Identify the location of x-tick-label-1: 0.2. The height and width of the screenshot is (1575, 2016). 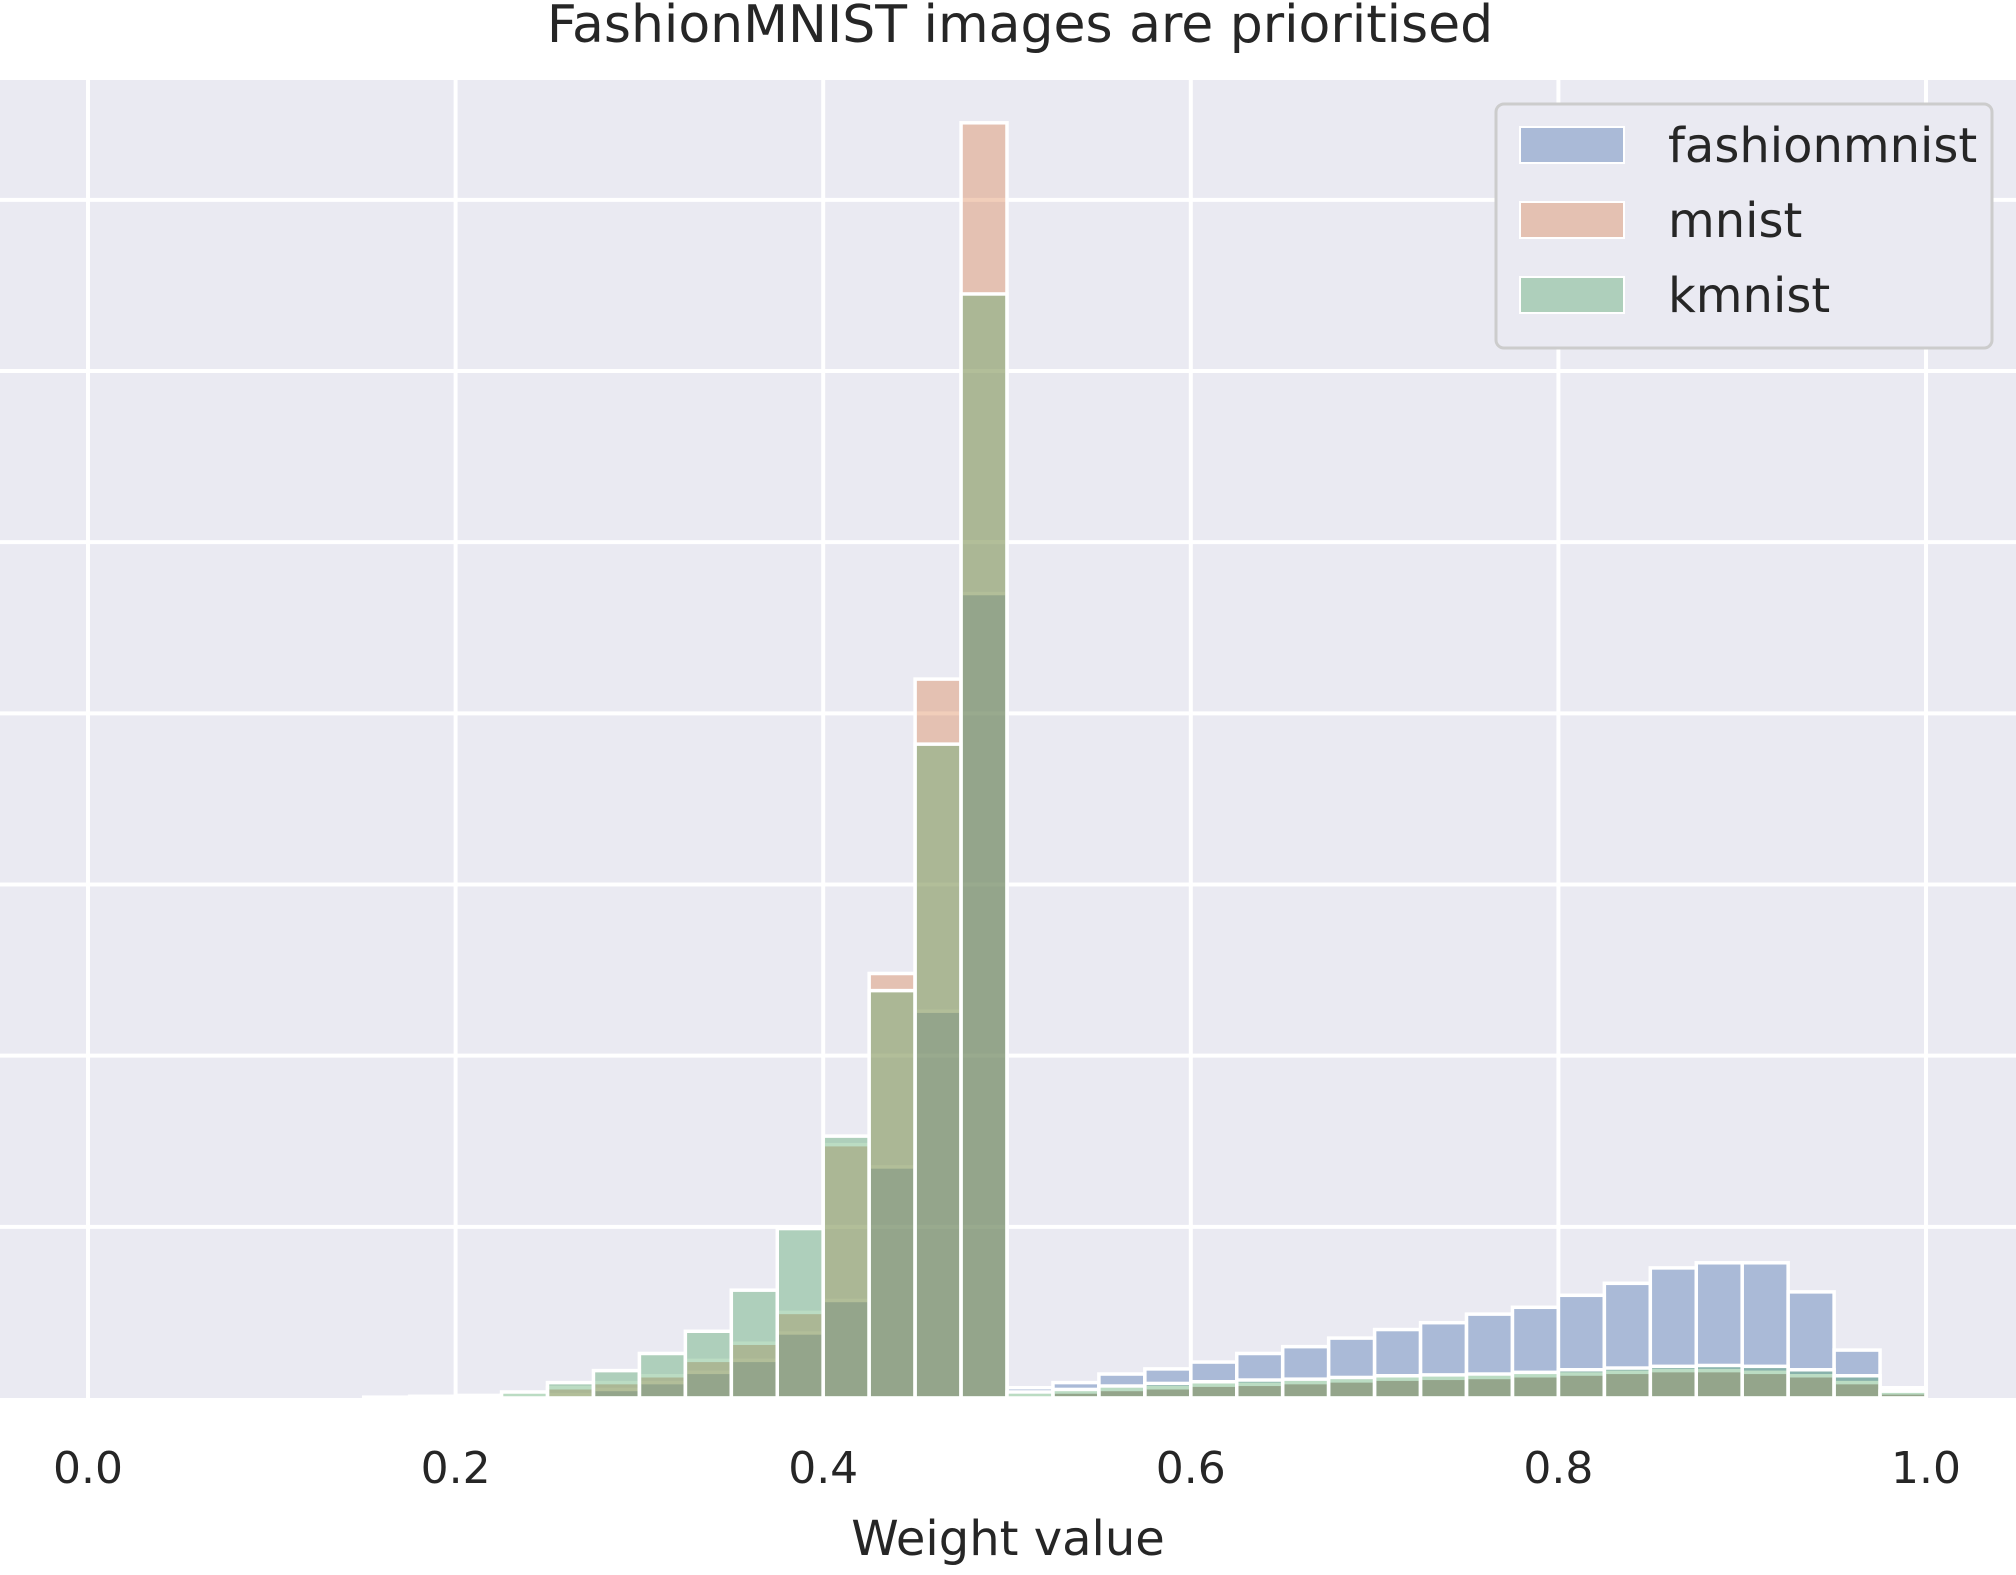
(456, 1468).